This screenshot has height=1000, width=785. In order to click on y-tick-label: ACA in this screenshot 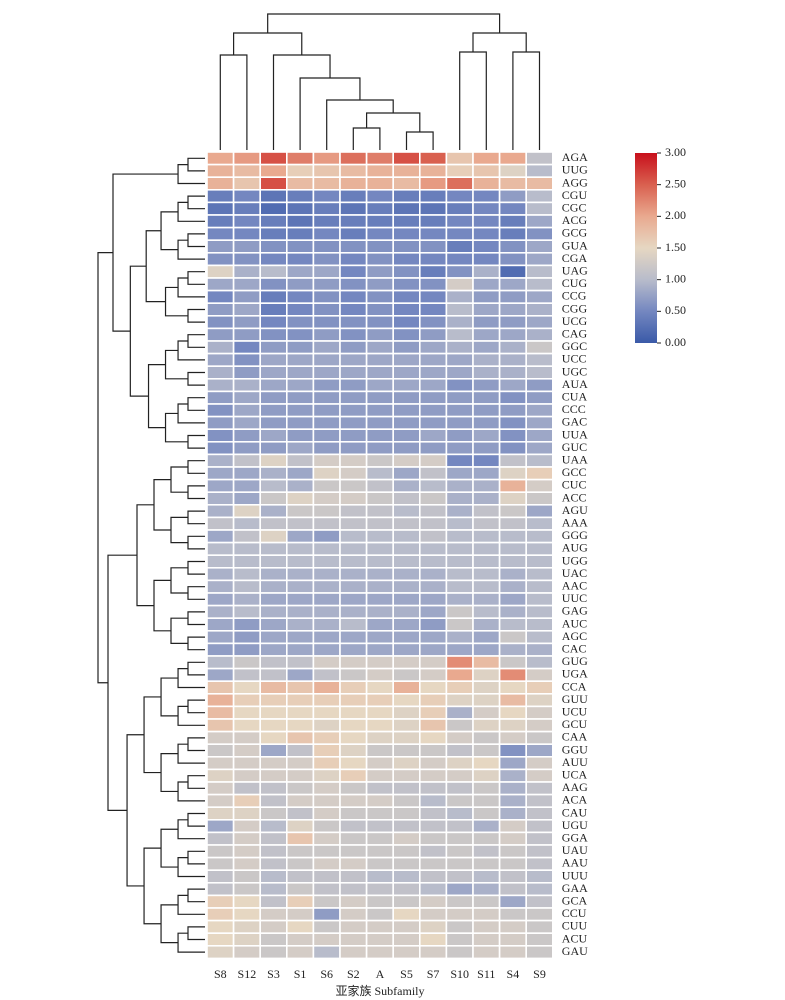, I will do `click(575, 800)`.